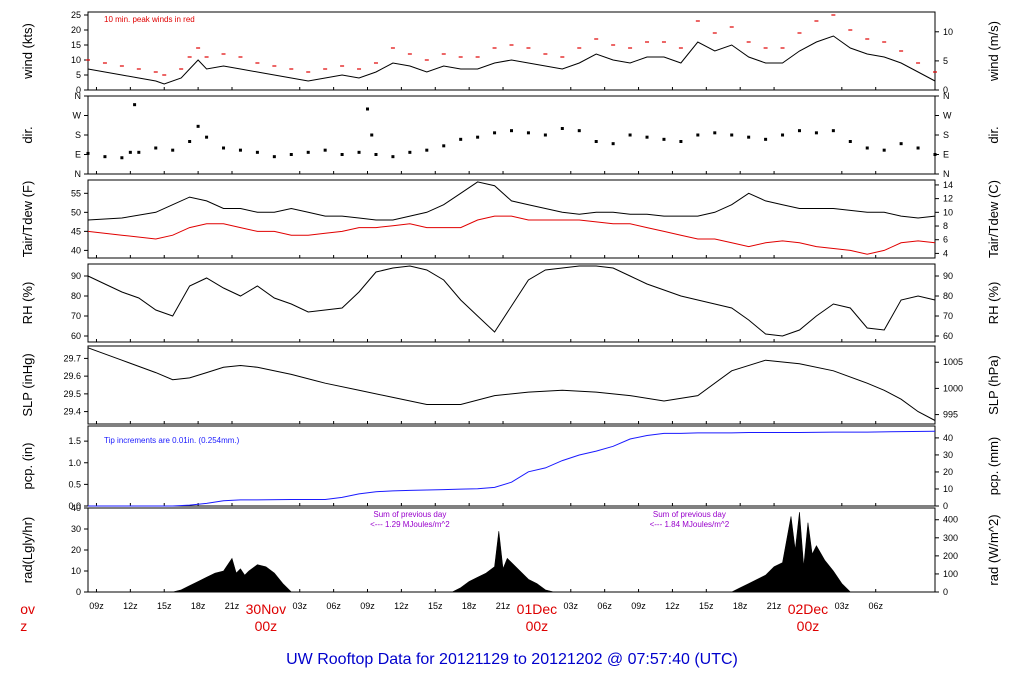  I want to click on tick-label-right: W, so click(947, 116).